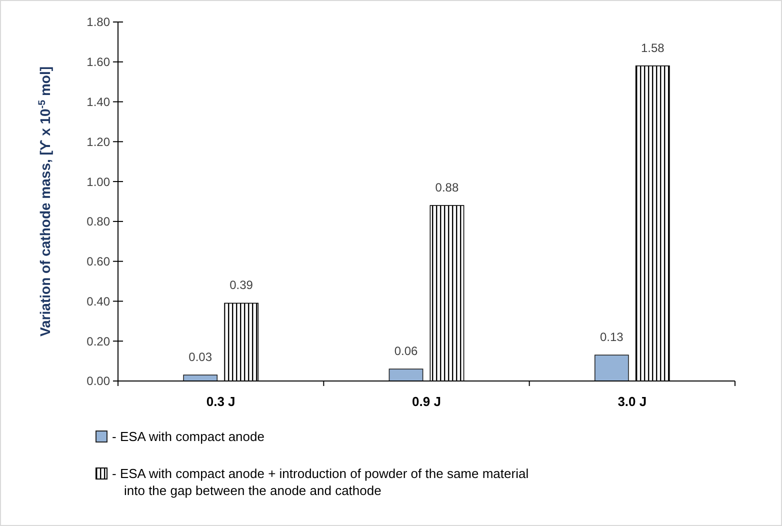 The width and height of the screenshot is (782, 526). What do you see at coordinates (652, 47) in the screenshot?
I see `data-label: 1.58` at bounding box center [652, 47].